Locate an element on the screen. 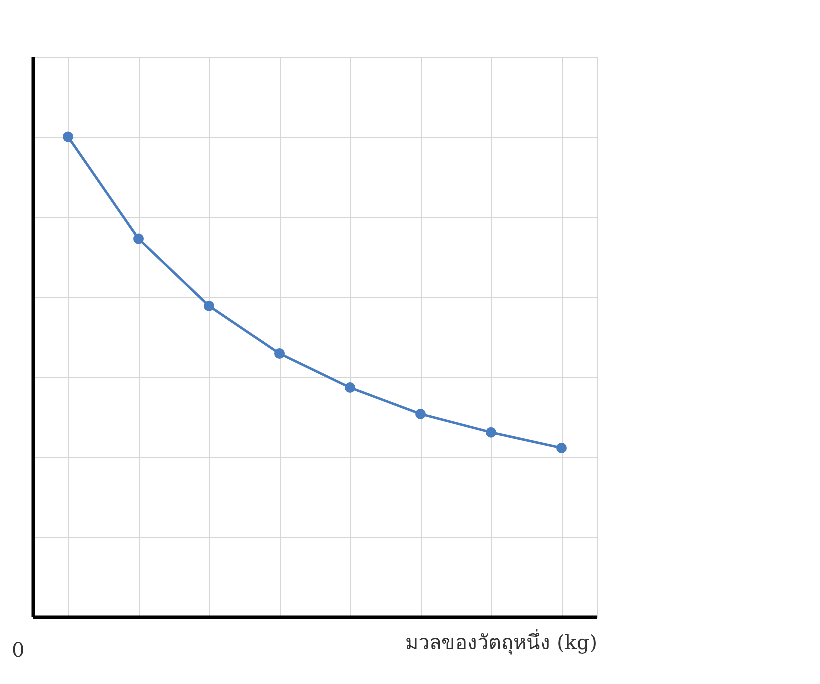 The image size is (820, 684). text: 0 is located at coordinates (18, 650).